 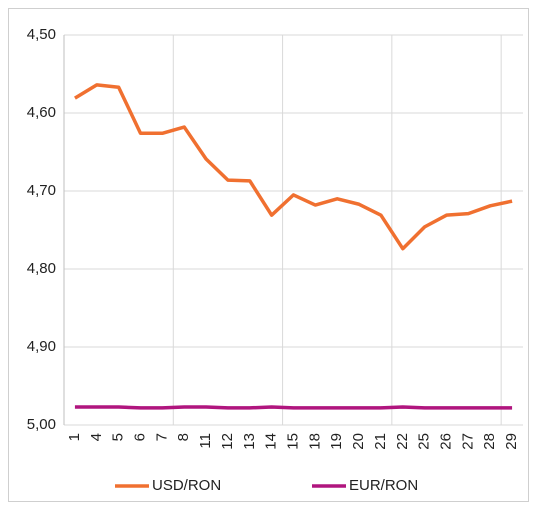 I want to click on x-tick-label: 19, so click(x=336, y=441).